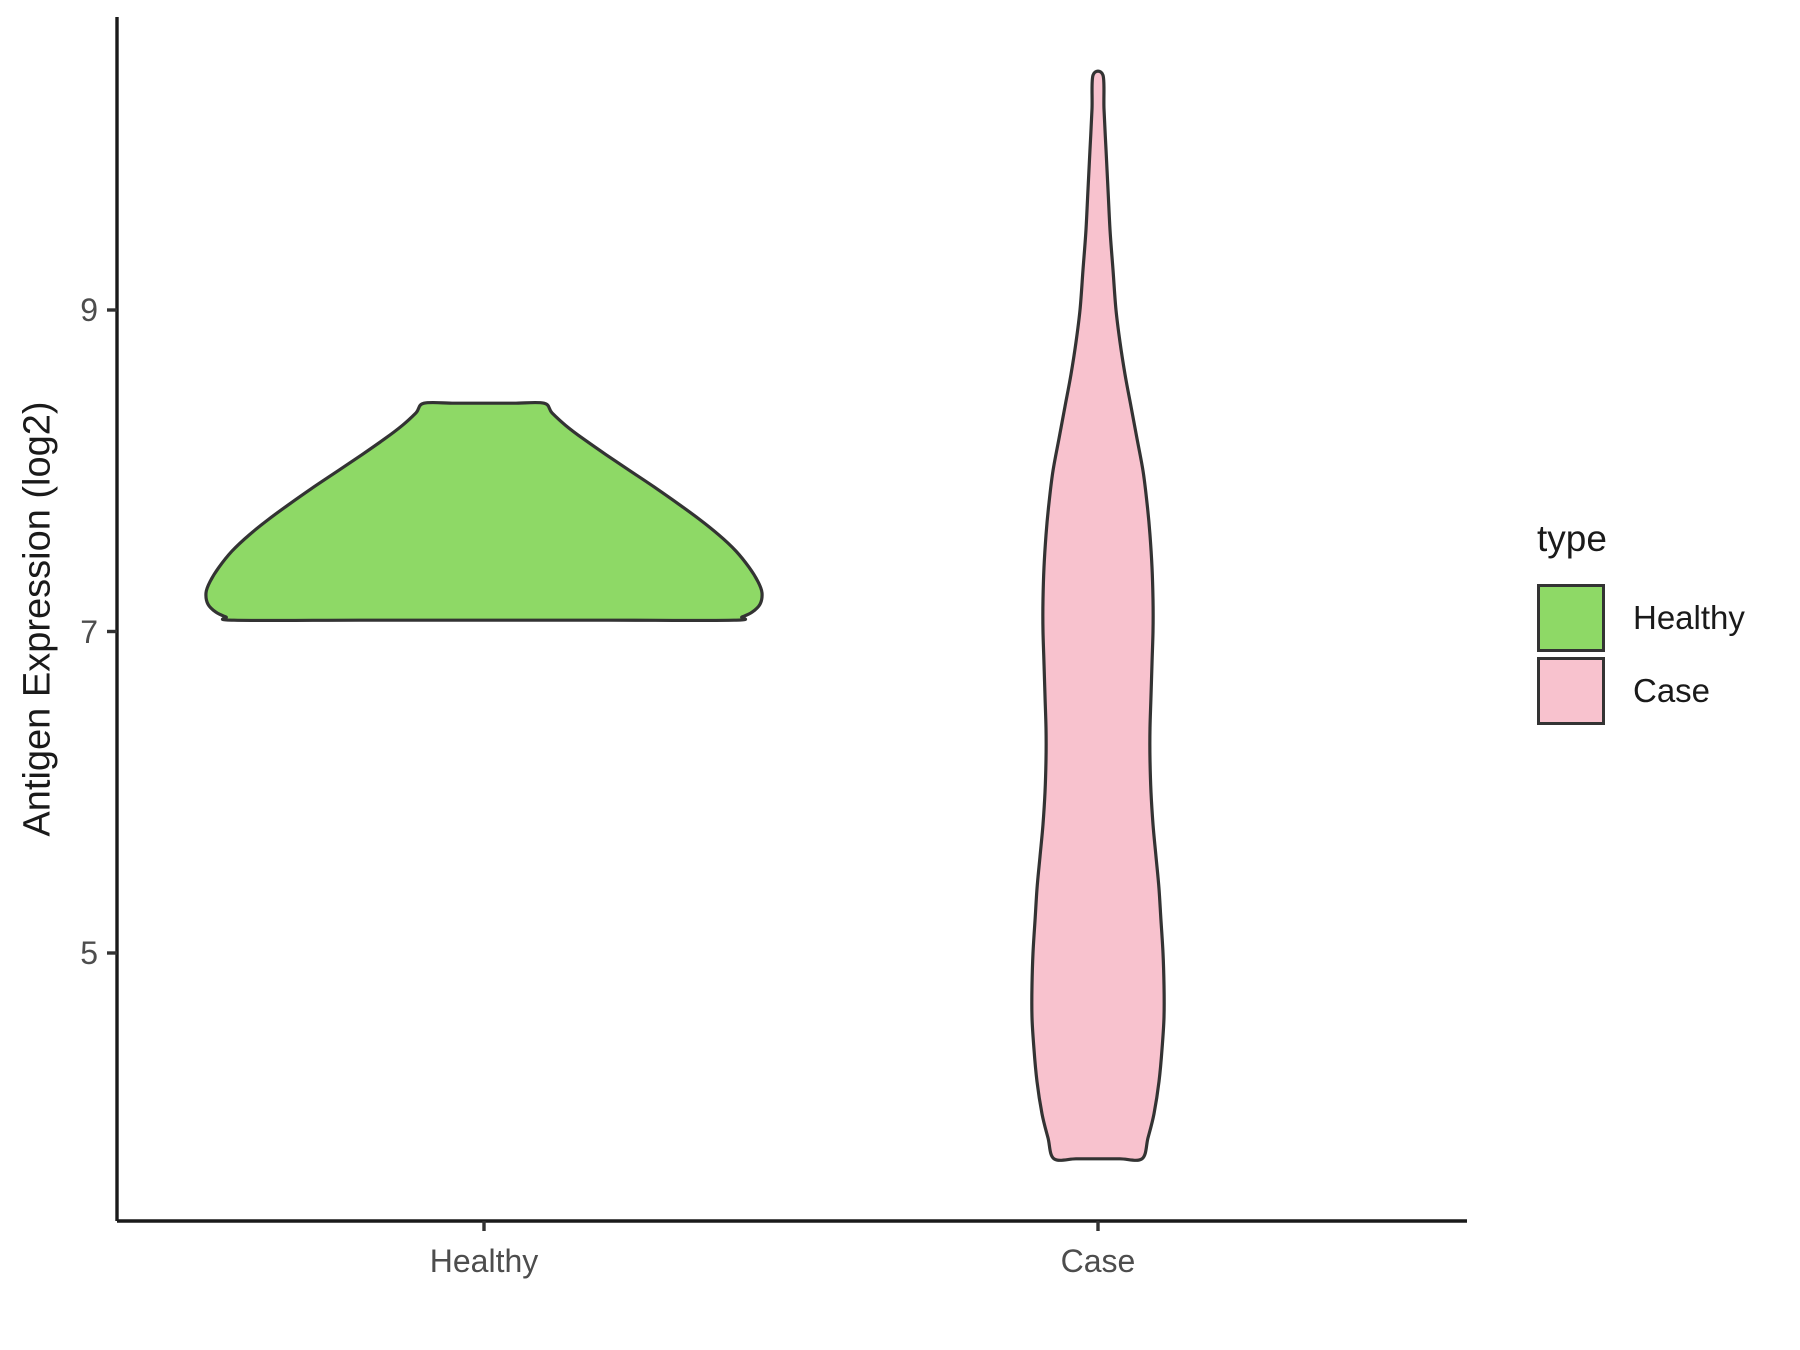 The height and width of the screenshot is (1350, 1800). Describe the element at coordinates (1689, 617) in the screenshot. I see `legend-label-healthy: Healthy` at that location.